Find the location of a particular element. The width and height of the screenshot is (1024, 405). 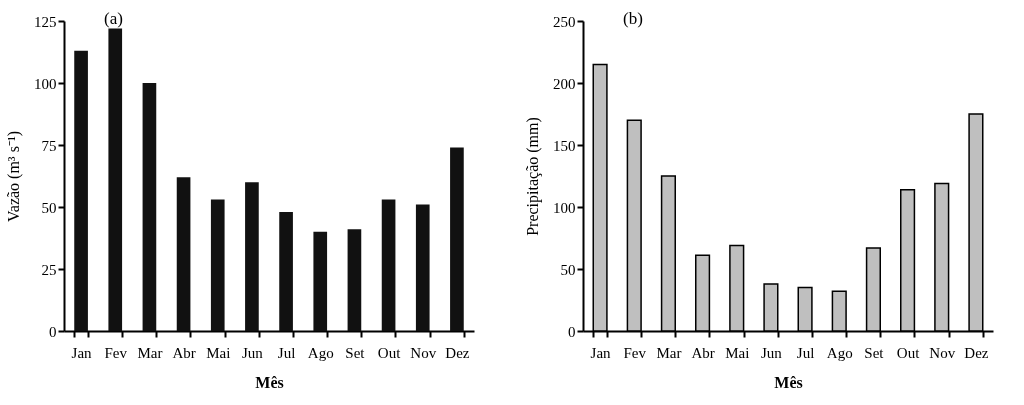

y-tick-label: 150 is located at coordinates (564, 145).